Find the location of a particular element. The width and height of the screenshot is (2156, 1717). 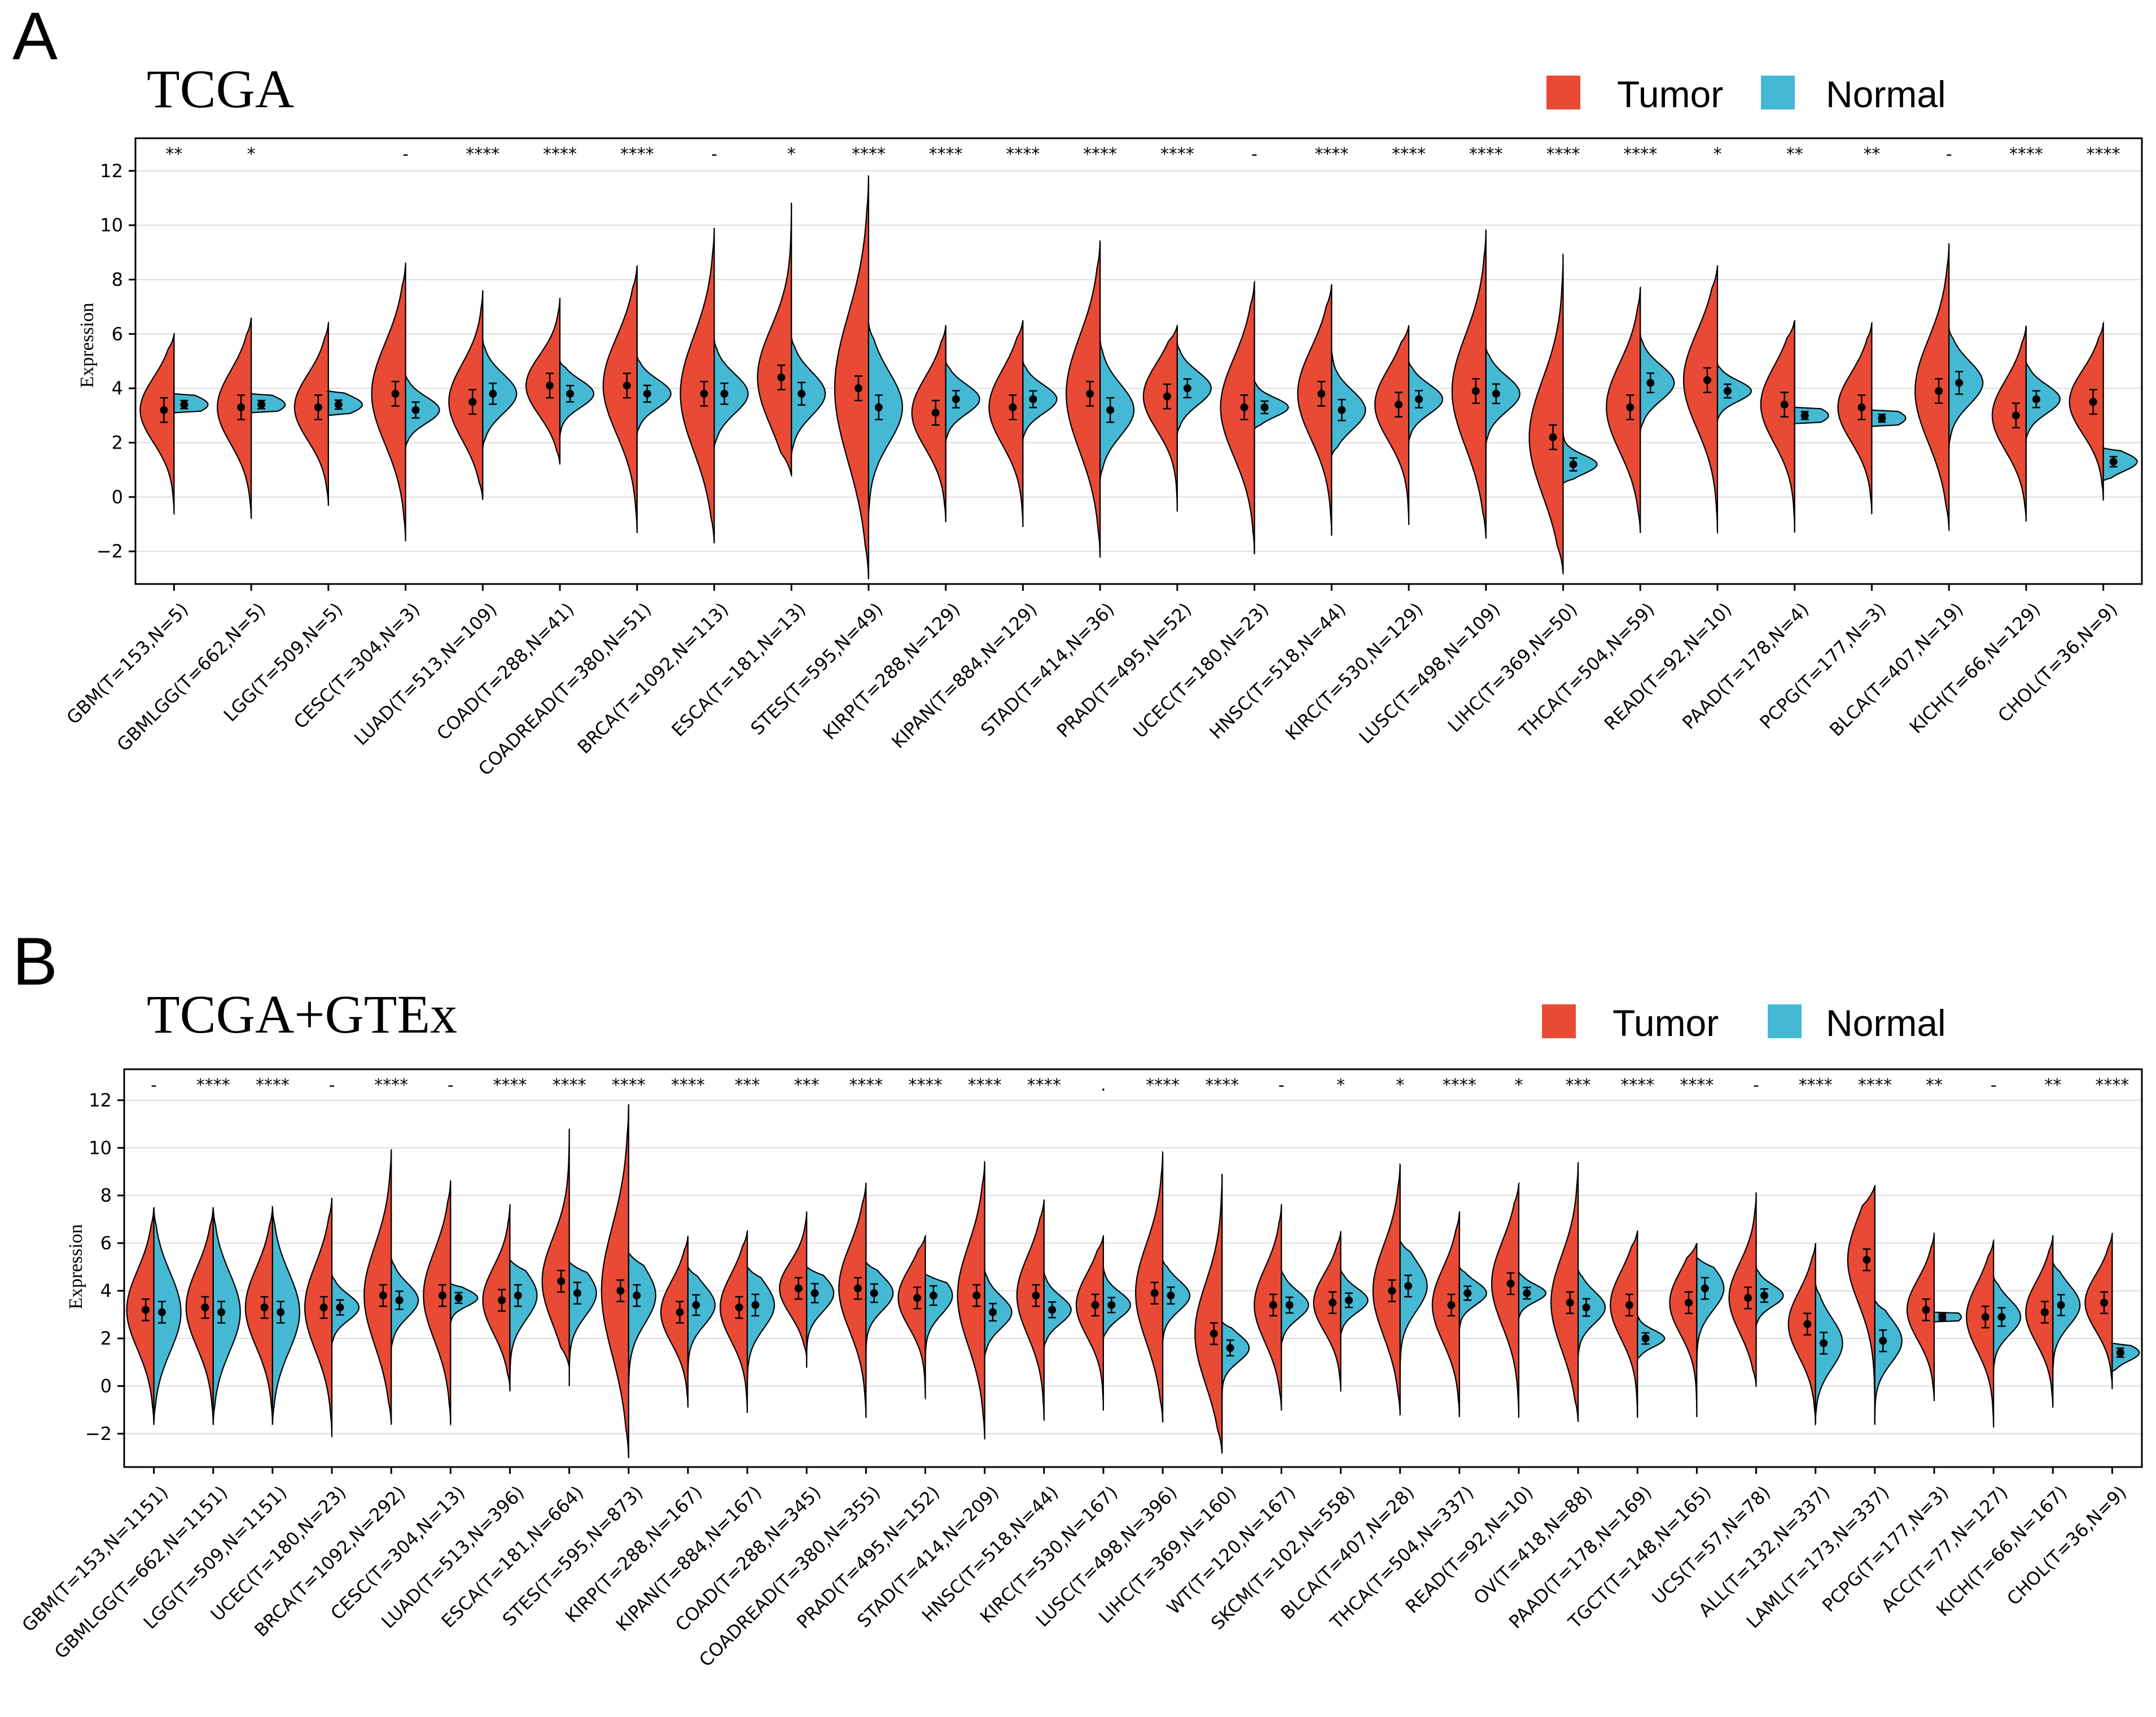

violin-tumor-read is located at coordinates (1701, 399).